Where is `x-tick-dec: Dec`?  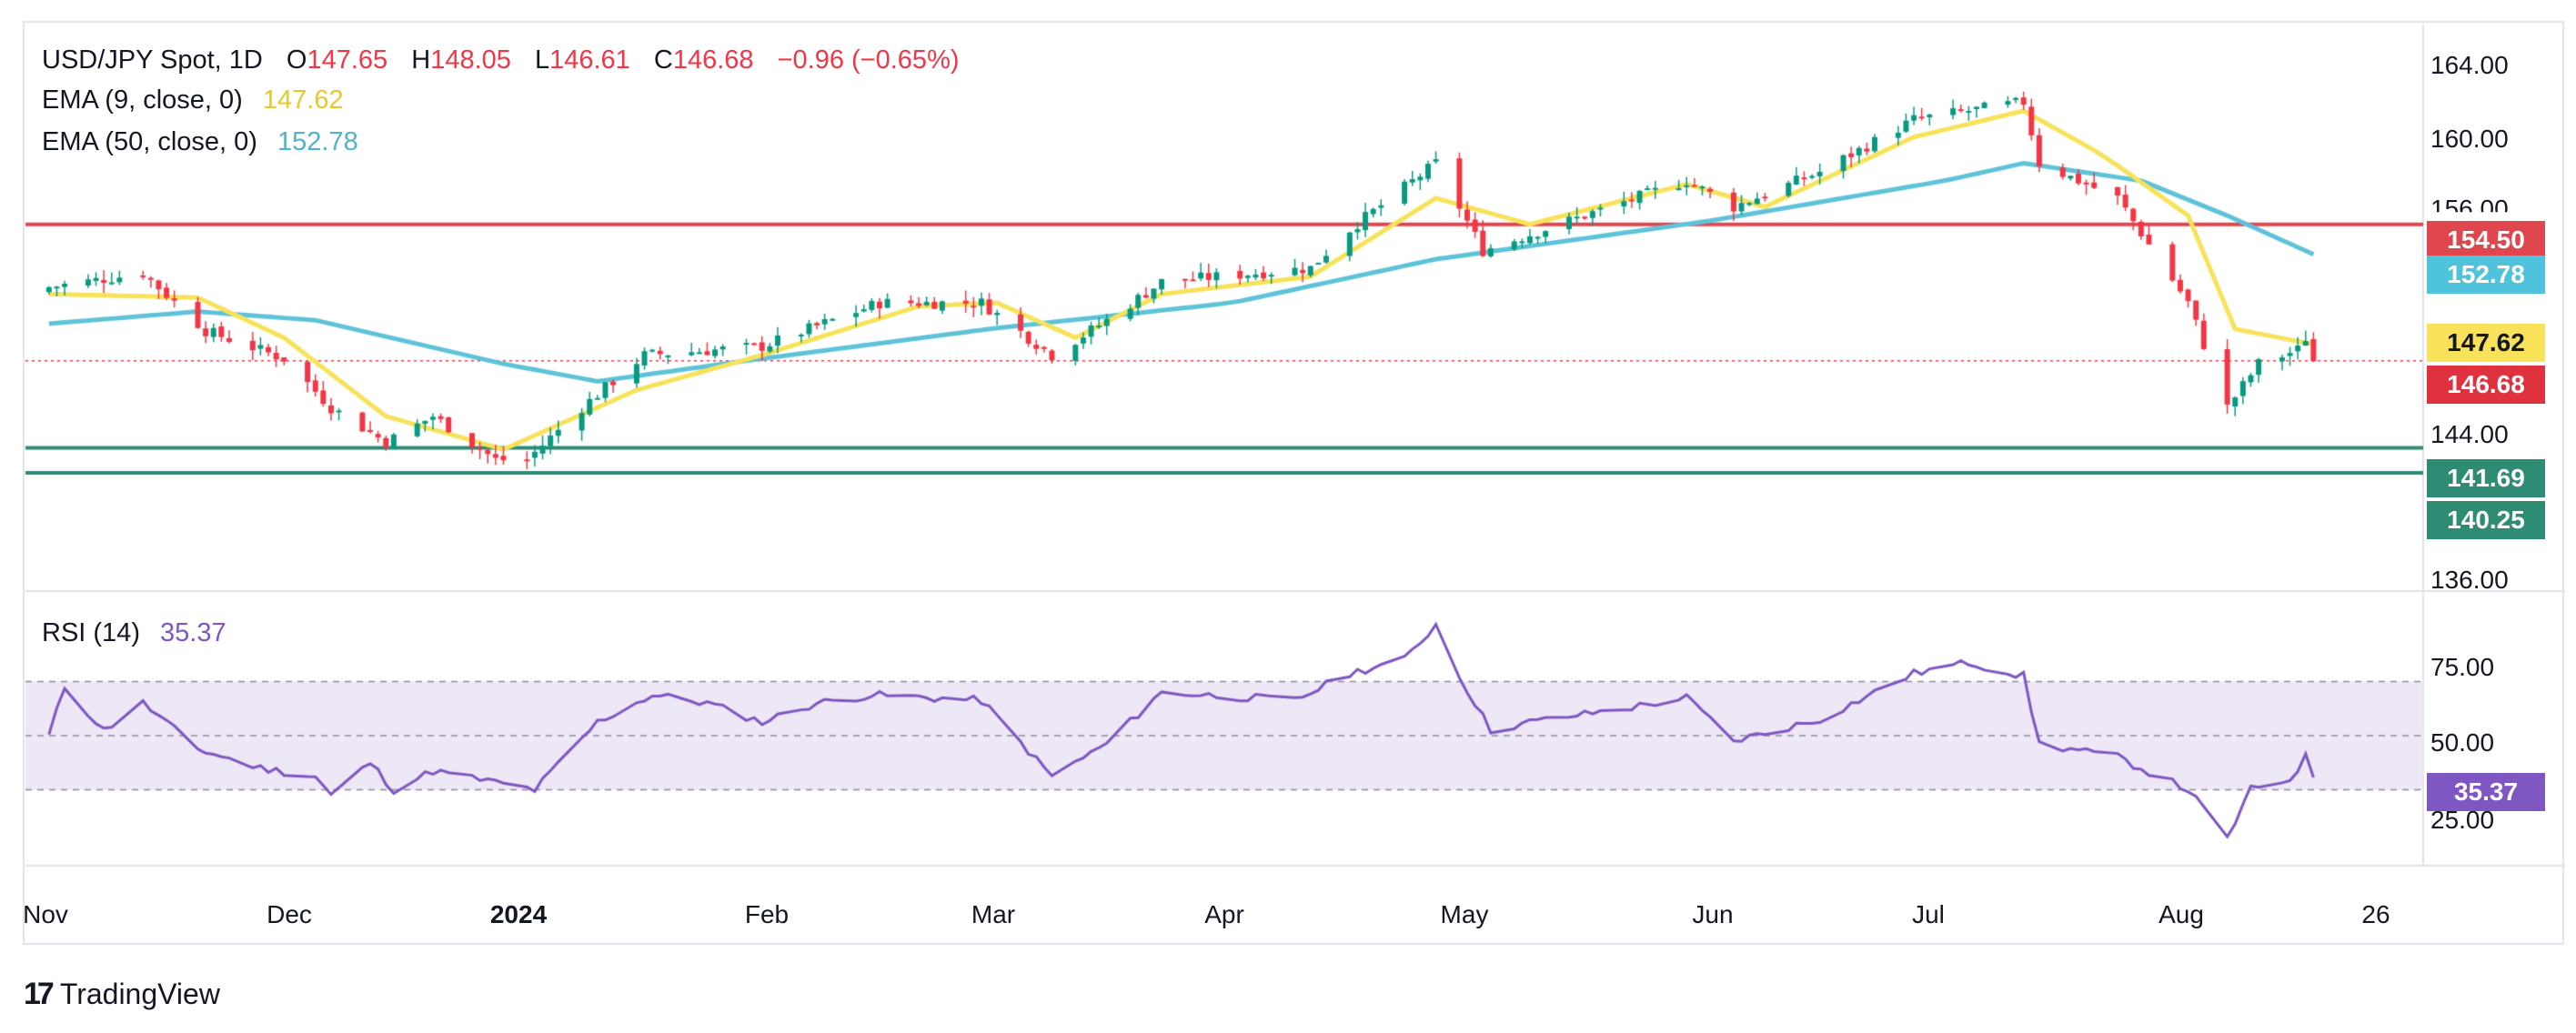 x-tick-dec: Dec is located at coordinates (289, 914).